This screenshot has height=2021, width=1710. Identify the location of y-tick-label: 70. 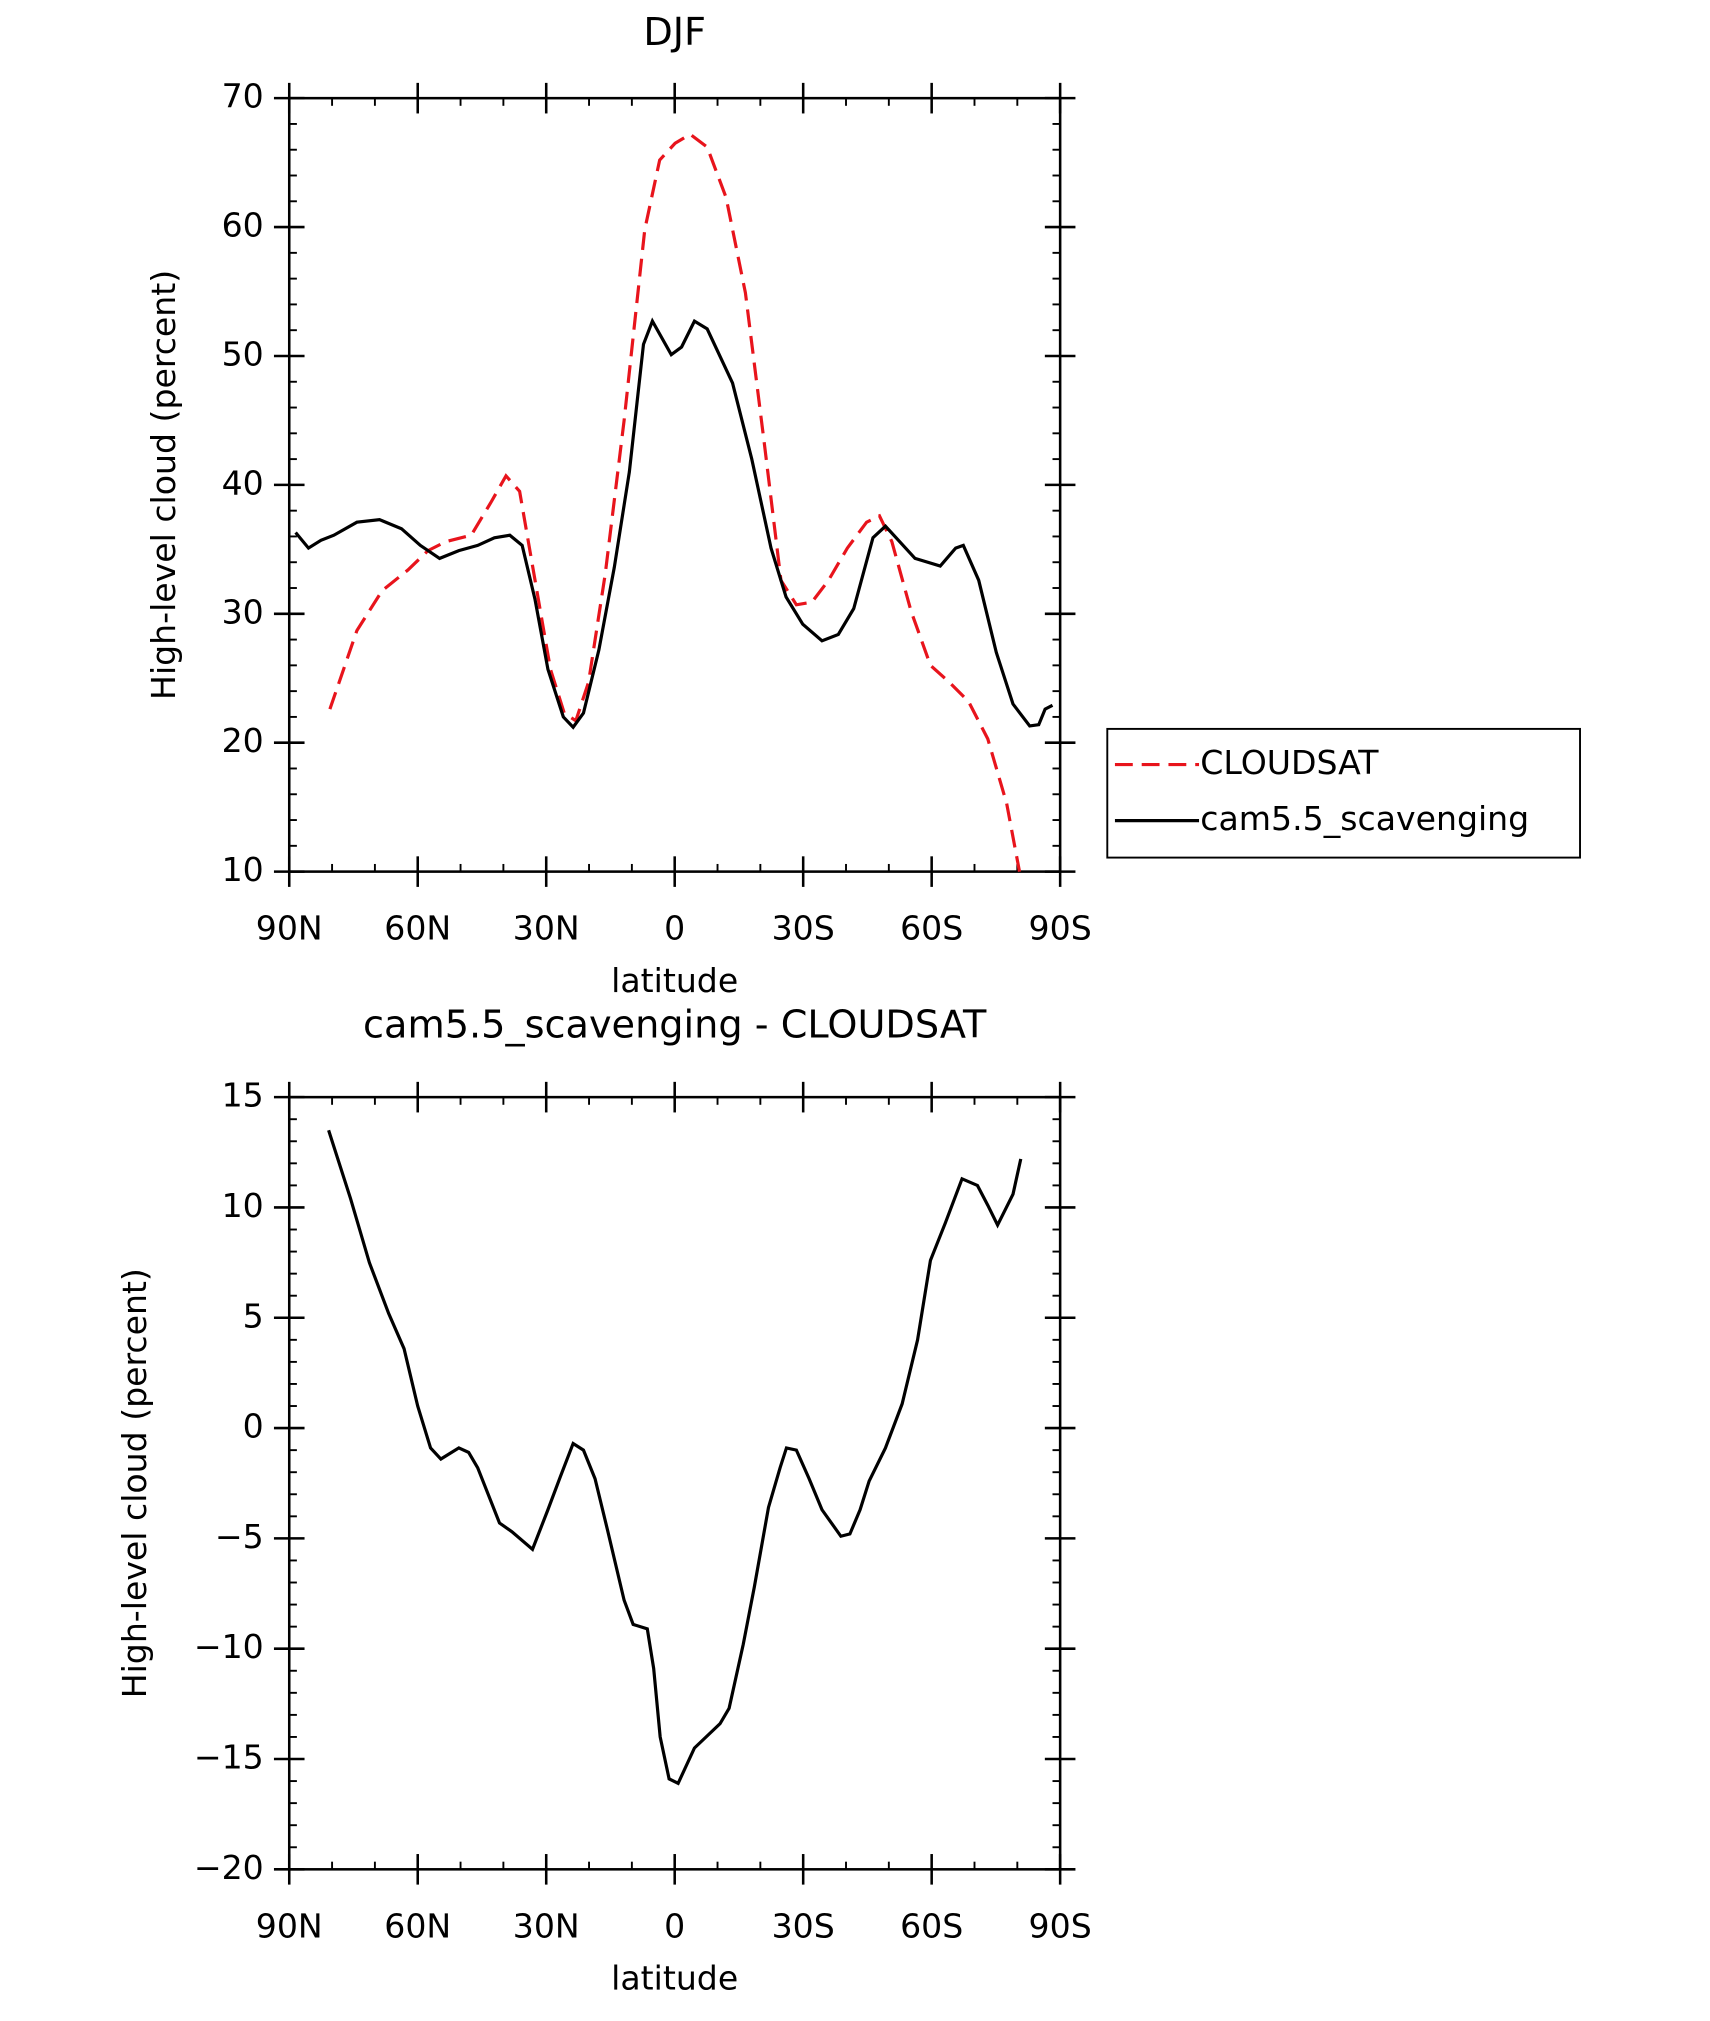
(243, 96).